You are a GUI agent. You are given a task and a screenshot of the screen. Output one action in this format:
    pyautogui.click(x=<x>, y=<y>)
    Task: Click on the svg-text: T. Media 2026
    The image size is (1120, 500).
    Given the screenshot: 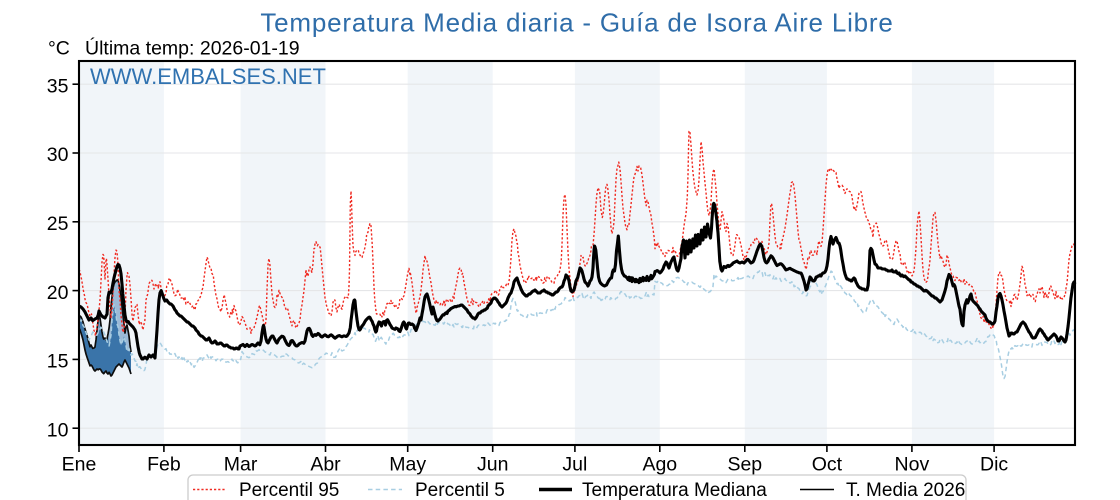 What is the action you would take?
    pyautogui.click(x=905, y=490)
    